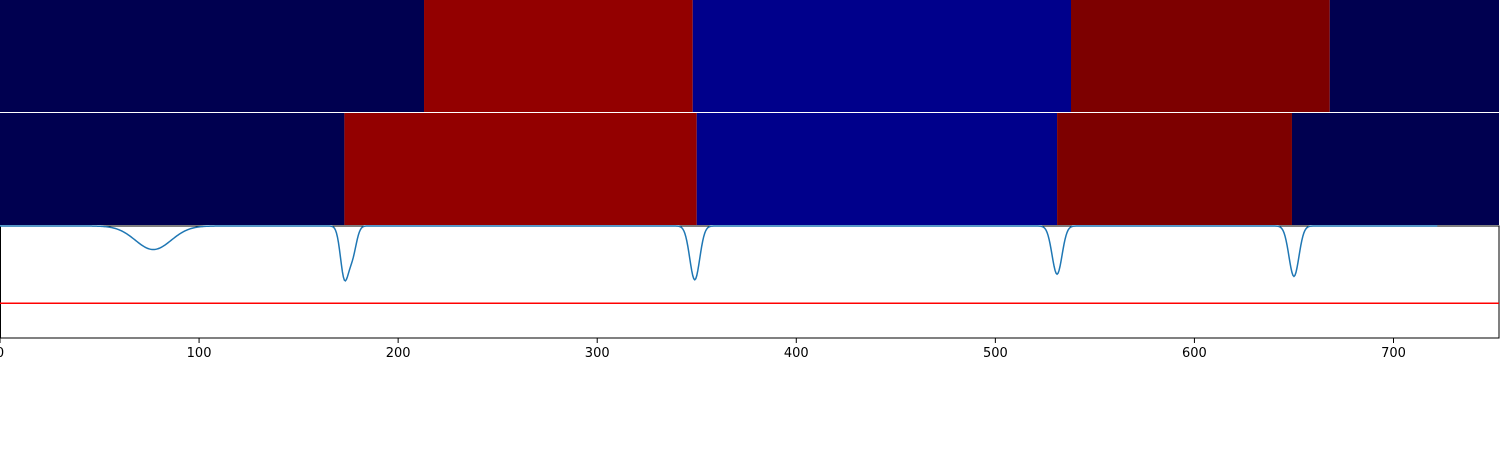 This screenshot has width=1500, height=450. What do you see at coordinates (719, 253) in the screenshot?
I see `series-line` at bounding box center [719, 253].